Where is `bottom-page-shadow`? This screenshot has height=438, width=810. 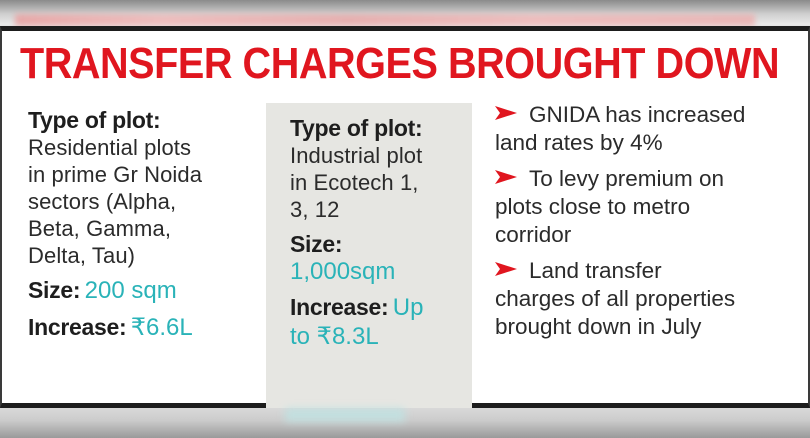
bottom-page-shadow is located at coordinates (405, 423).